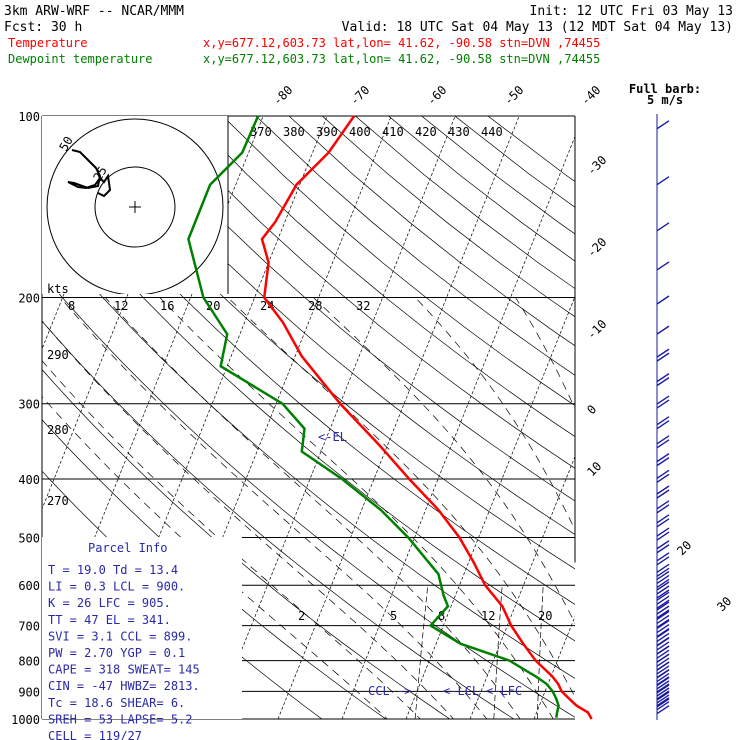 The height and width of the screenshot is (740, 740). What do you see at coordinates (47, 43) in the screenshot?
I see `legend-temperature: Temperature` at bounding box center [47, 43].